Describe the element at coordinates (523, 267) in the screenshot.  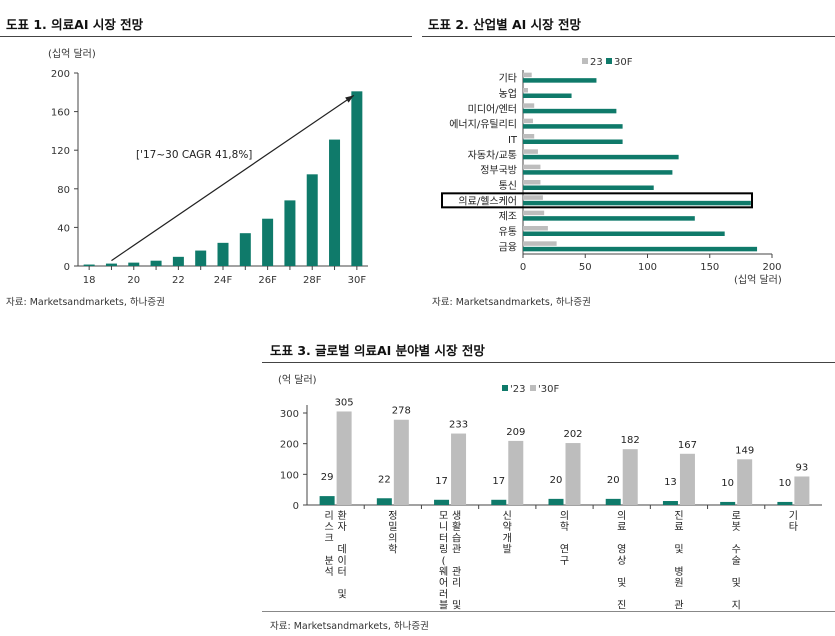
I see `chart2-x-tick-label: 0` at that location.